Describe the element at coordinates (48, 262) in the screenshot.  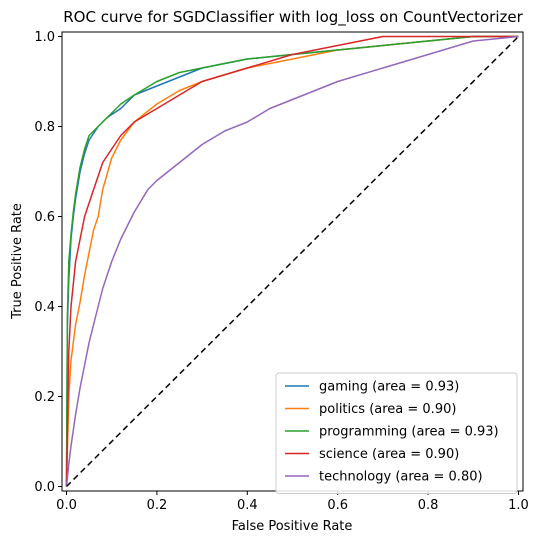
I see `y-axis-ticks: 0.0 0.2 0.4 0.6 0.8 1.0` at that location.